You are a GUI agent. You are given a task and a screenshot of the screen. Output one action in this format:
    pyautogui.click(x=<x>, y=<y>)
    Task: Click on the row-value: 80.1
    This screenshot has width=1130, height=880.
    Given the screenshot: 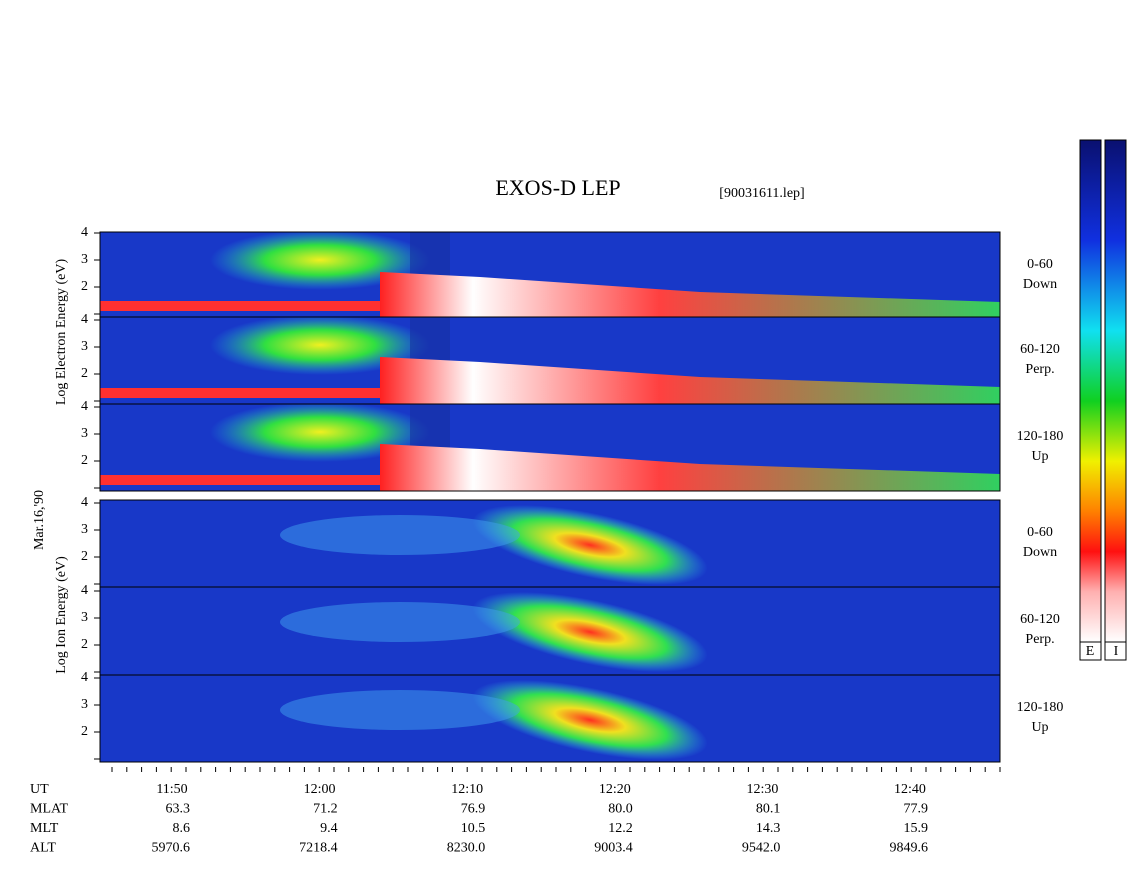 What is the action you would take?
    pyautogui.click(x=768, y=809)
    